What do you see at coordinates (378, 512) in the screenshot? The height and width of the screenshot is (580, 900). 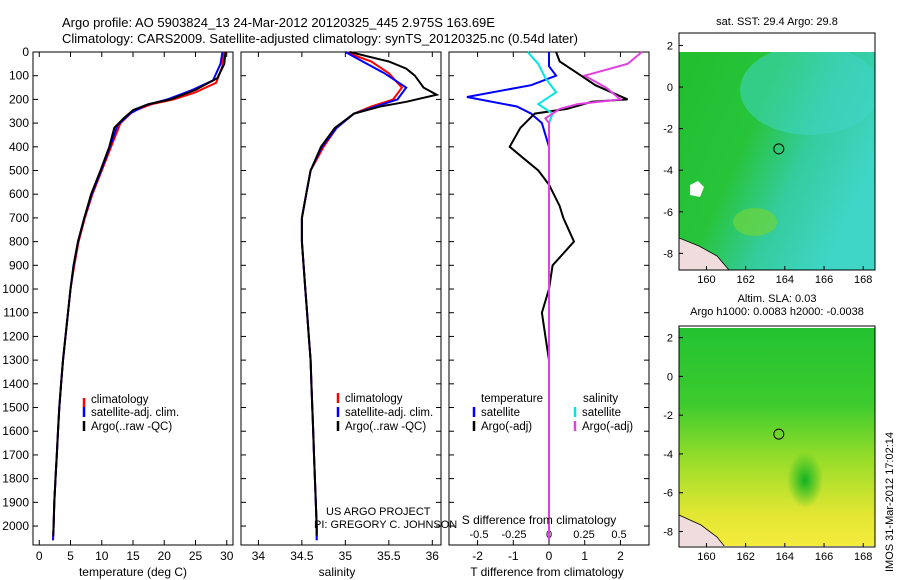 I see `project-credit: US ARGO PROJECT` at bounding box center [378, 512].